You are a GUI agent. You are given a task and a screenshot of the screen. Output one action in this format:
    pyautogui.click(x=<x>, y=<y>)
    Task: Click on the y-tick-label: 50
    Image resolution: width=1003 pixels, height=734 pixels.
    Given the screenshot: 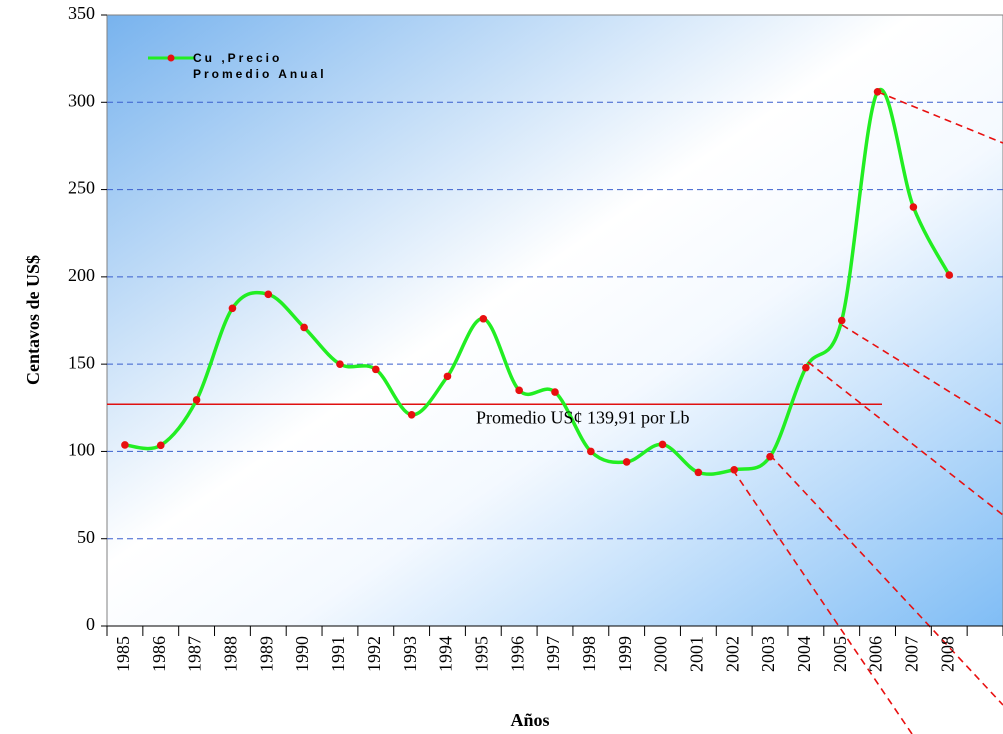 What is the action you would take?
    pyautogui.click(x=86, y=537)
    